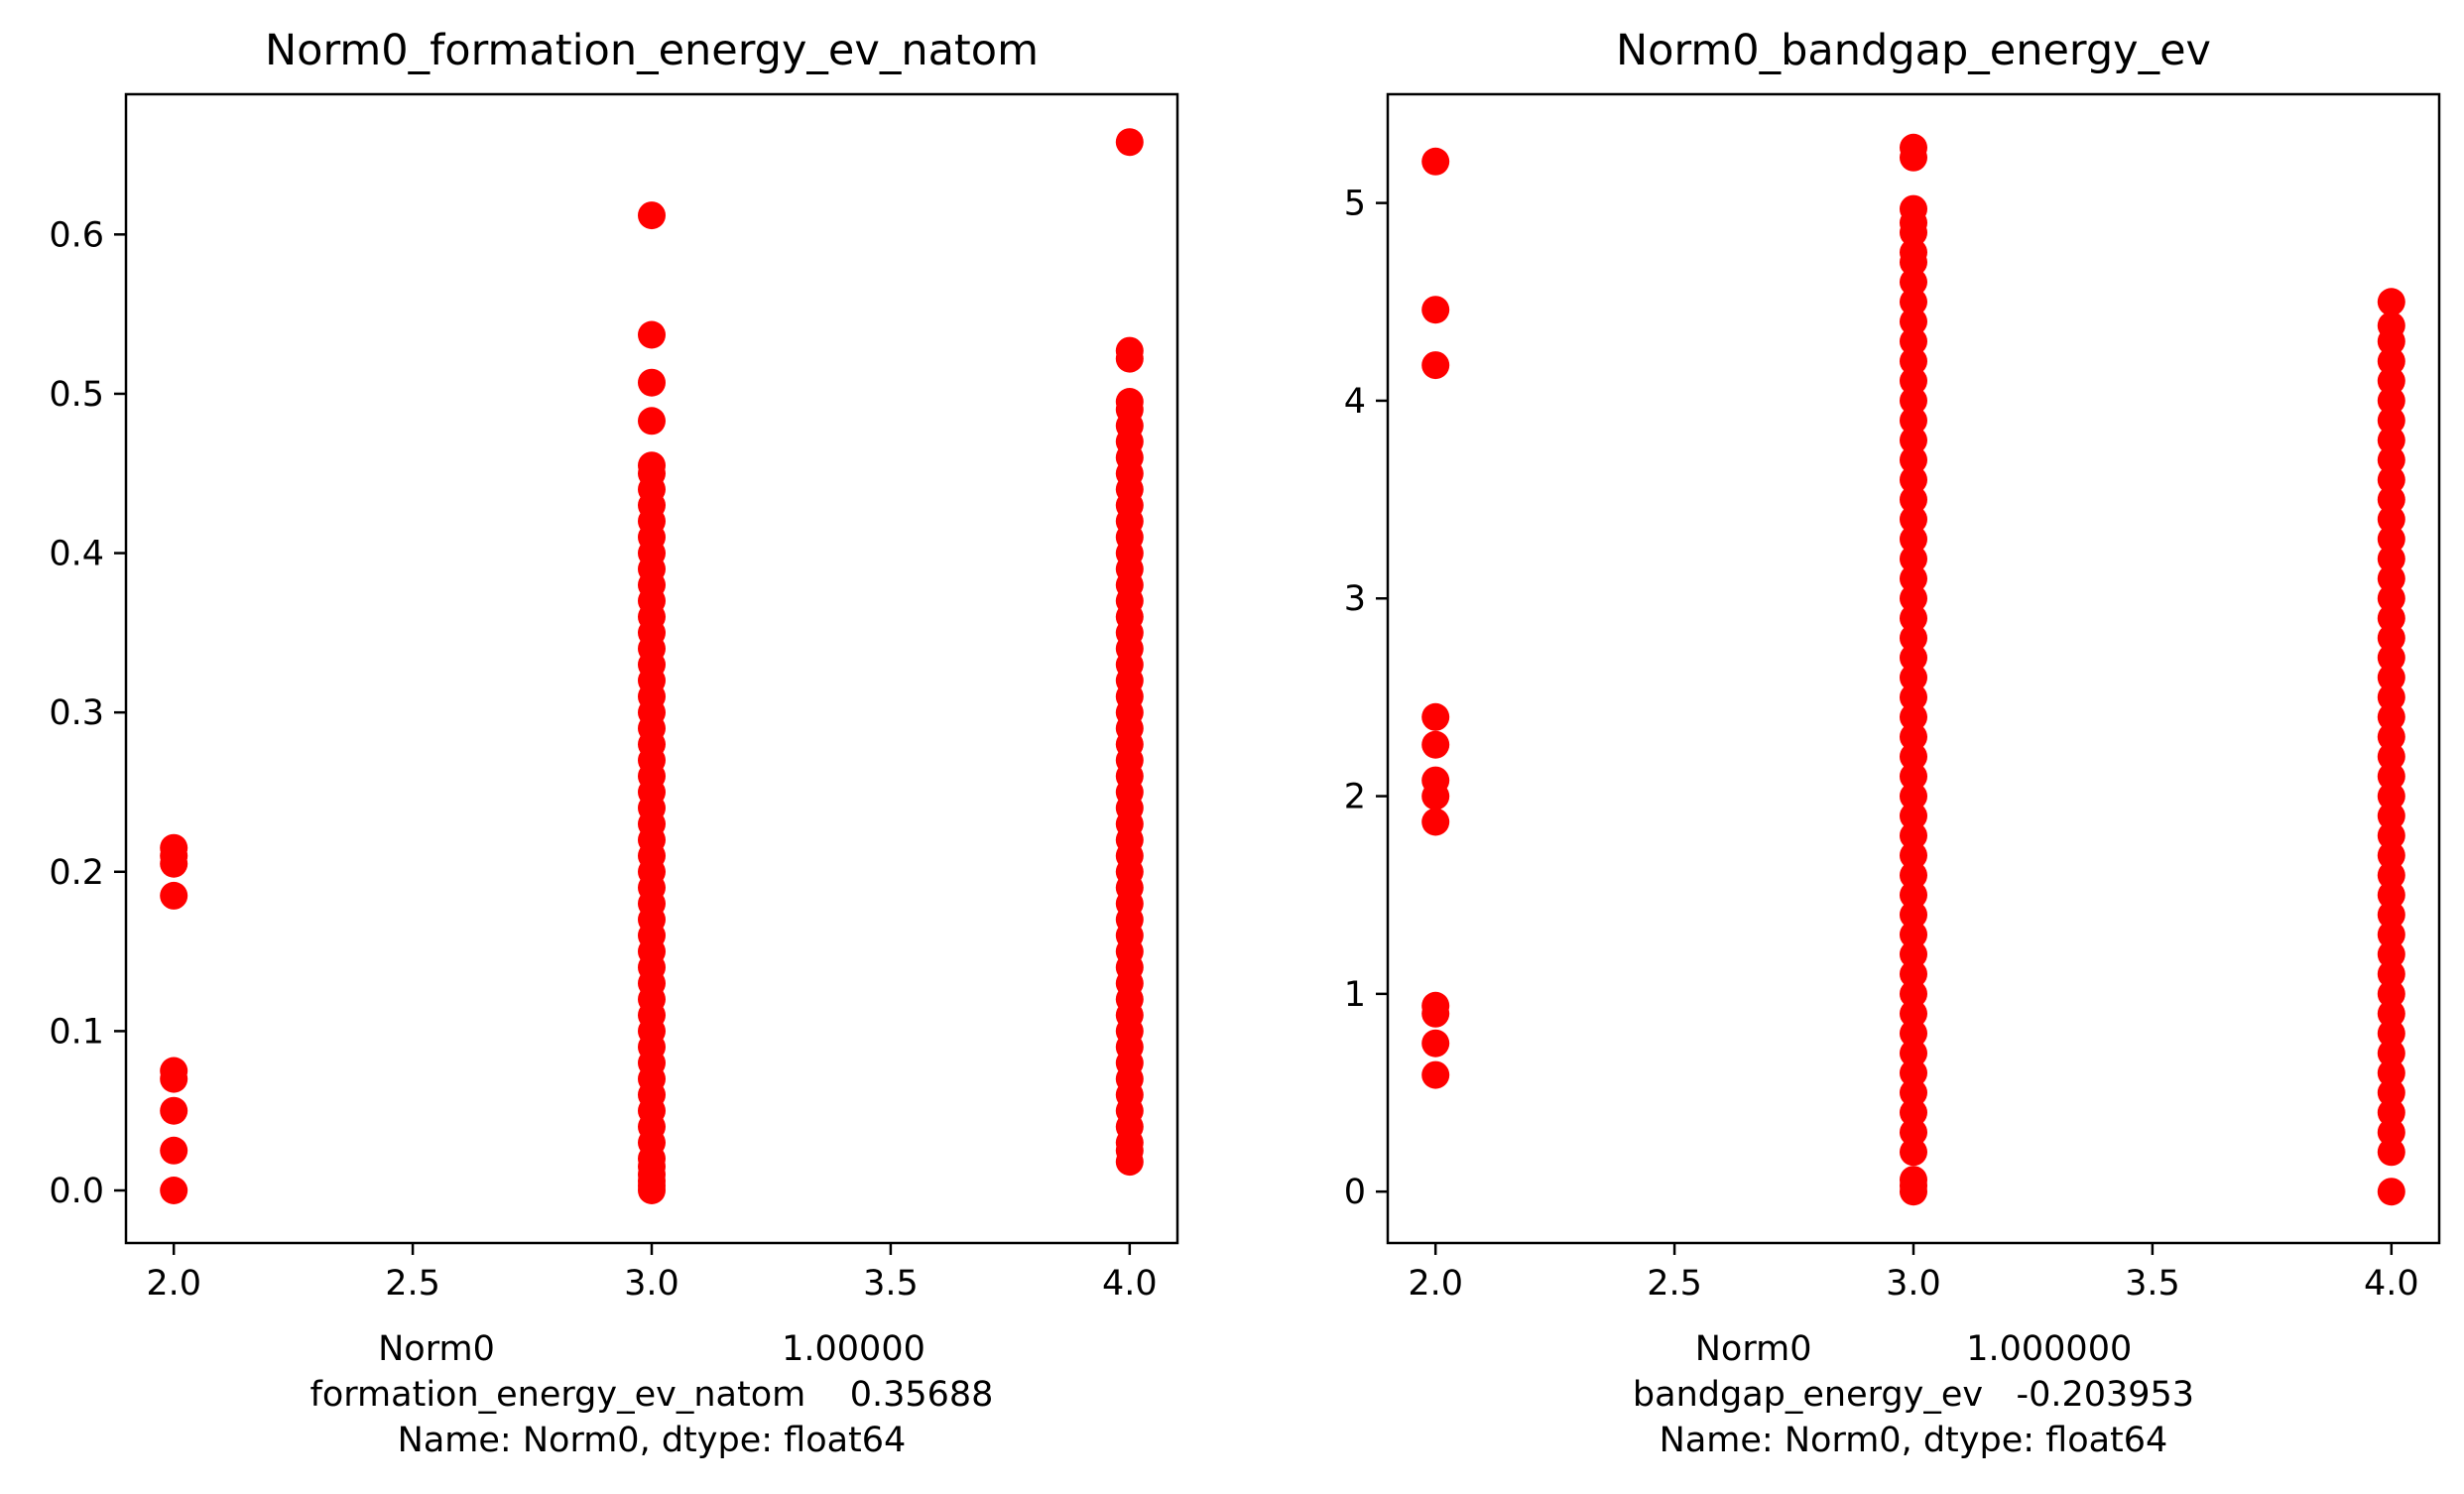  What do you see at coordinates (1355, 599) in the screenshot?
I see `y-tick-label: 3` at bounding box center [1355, 599].